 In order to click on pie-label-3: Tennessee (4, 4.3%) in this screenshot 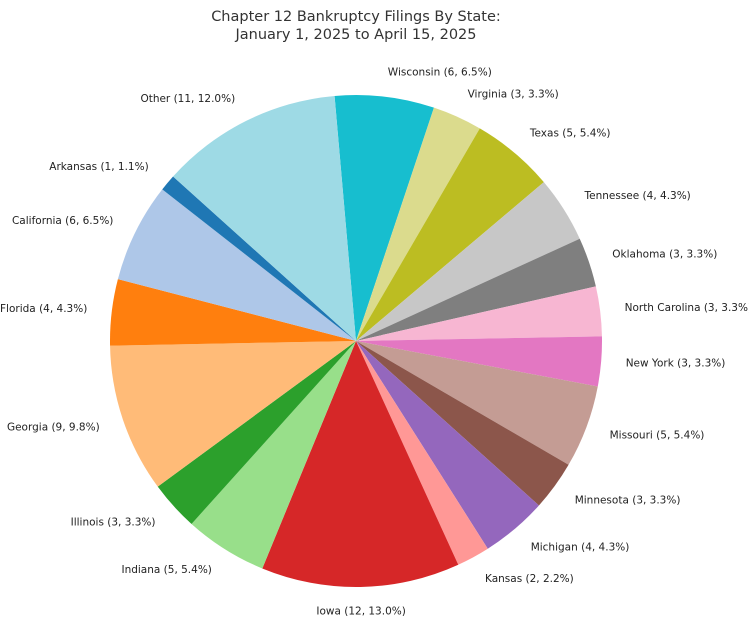, I will do `click(637, 196)`.